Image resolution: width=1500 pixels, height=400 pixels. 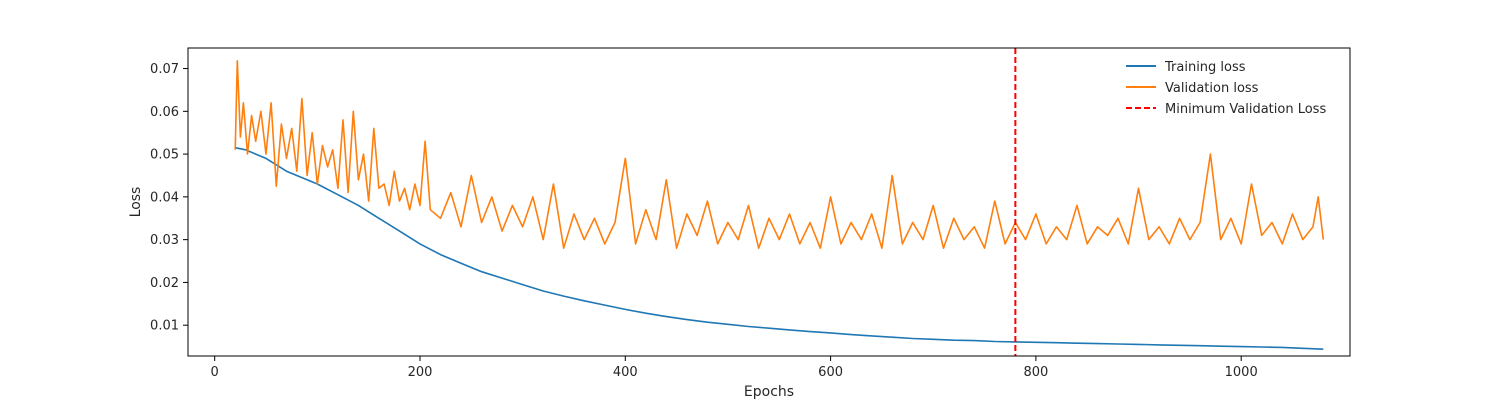 I want to click on x-tick-label: 400, so click(x=625, y=372).